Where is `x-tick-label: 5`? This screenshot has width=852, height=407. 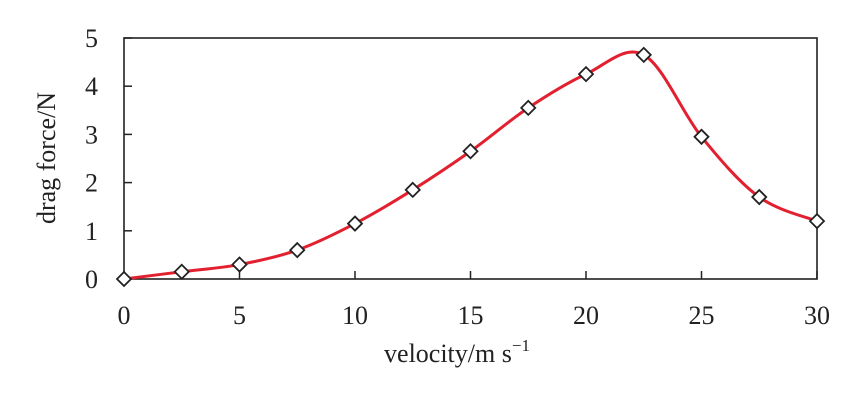 x-tick-label: 5 is located at coordinates (239, 315).